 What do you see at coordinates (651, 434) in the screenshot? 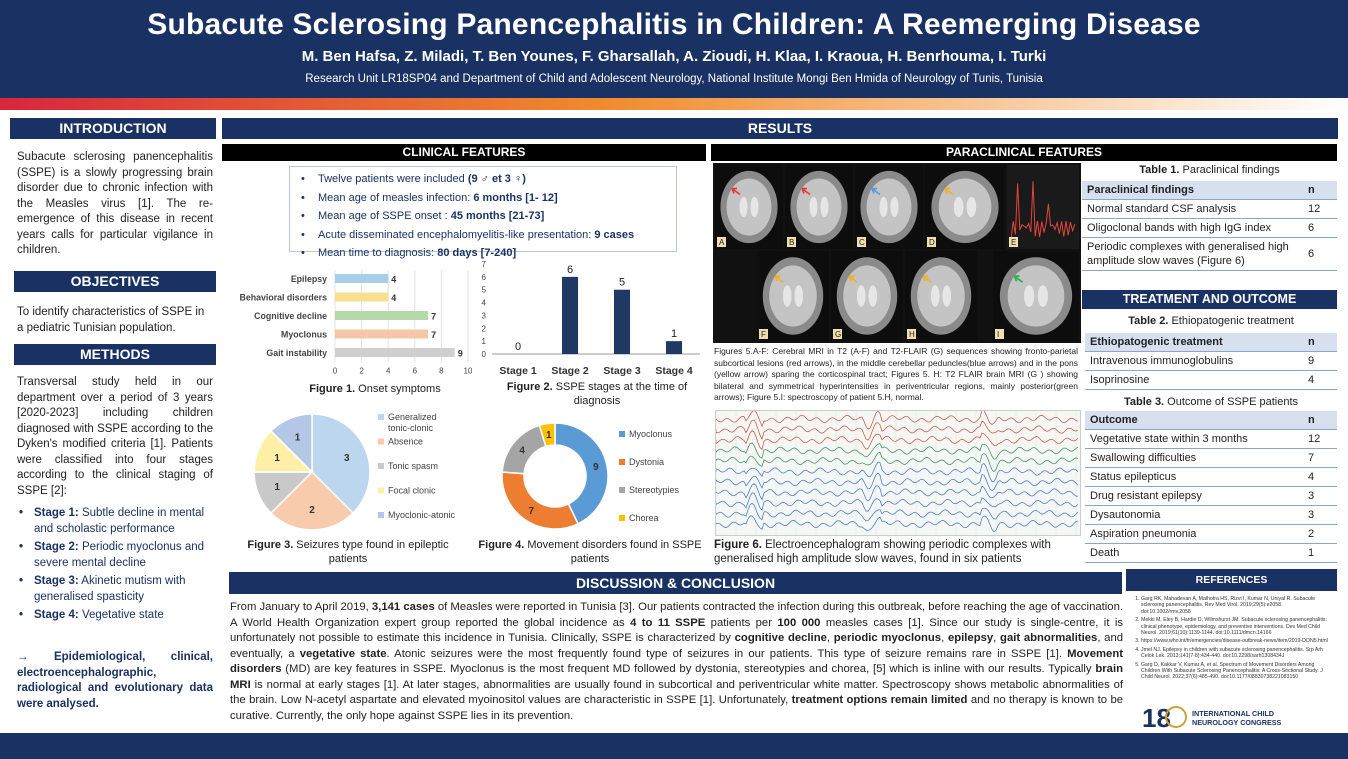
I see `figure4-legend-label: Myoclonus` at bounding box center [651, 434].